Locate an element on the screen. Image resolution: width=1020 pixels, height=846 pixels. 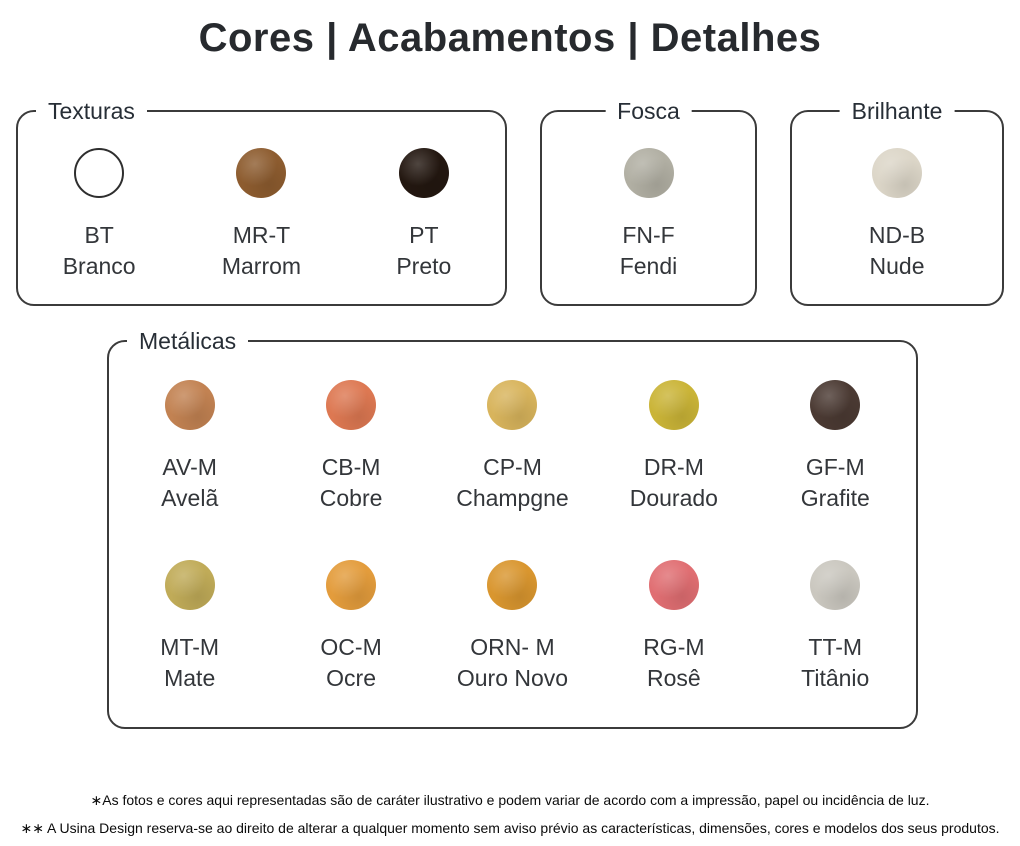
swatch-code: BT is located at coordinates (99, 235).